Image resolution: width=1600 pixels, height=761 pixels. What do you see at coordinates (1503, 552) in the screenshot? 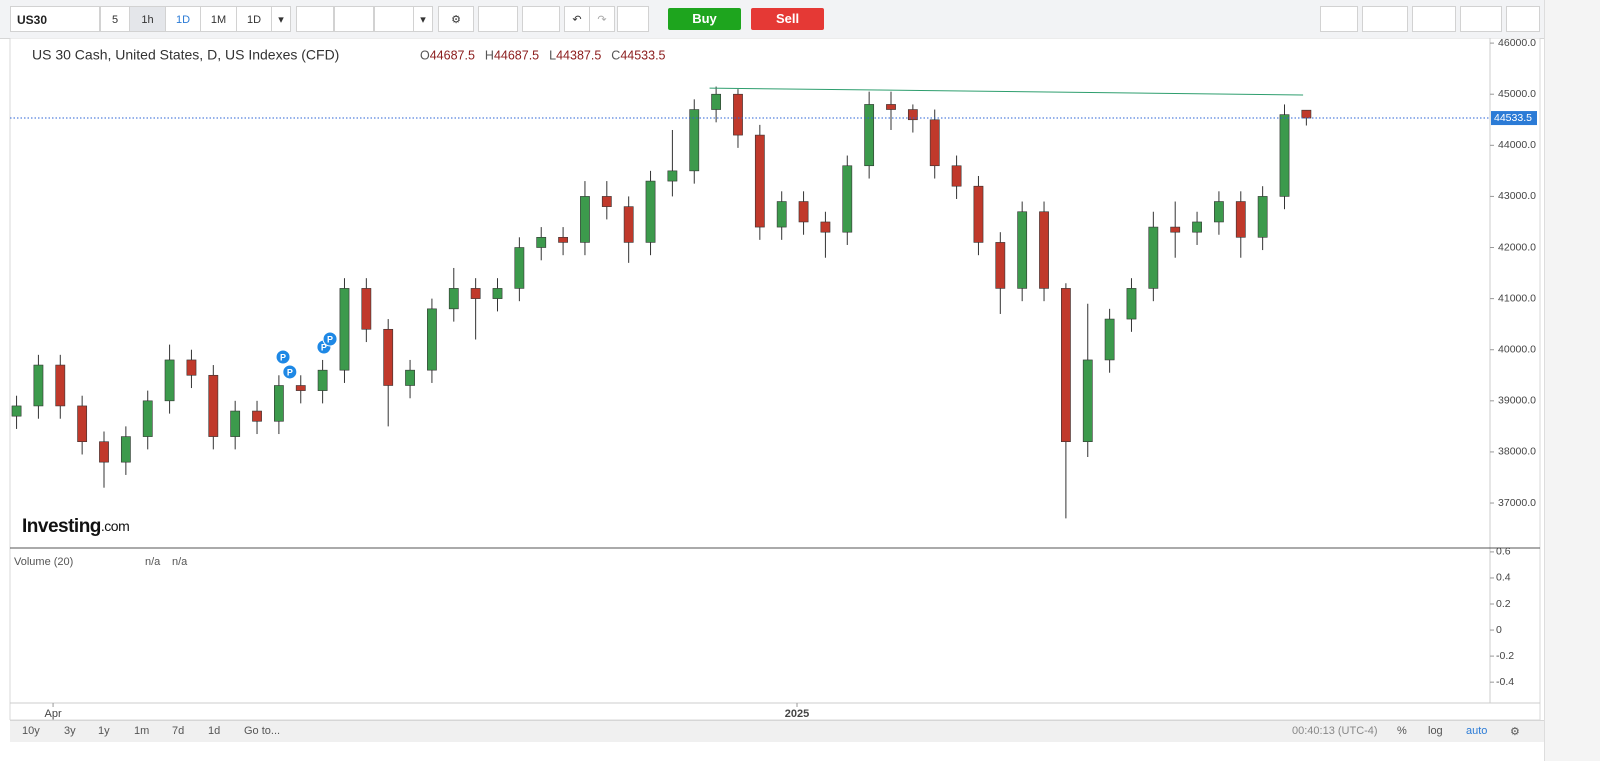
I see `y-tick-label: 0.6` at bounding box center [1503, 552].